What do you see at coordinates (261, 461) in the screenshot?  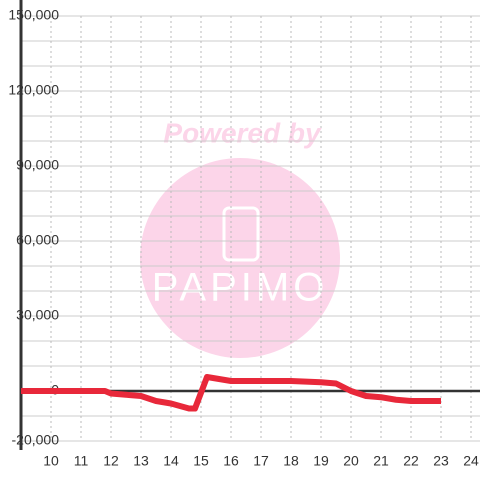 I see `x-tick-label: 17` at bounding box center [261, 461].